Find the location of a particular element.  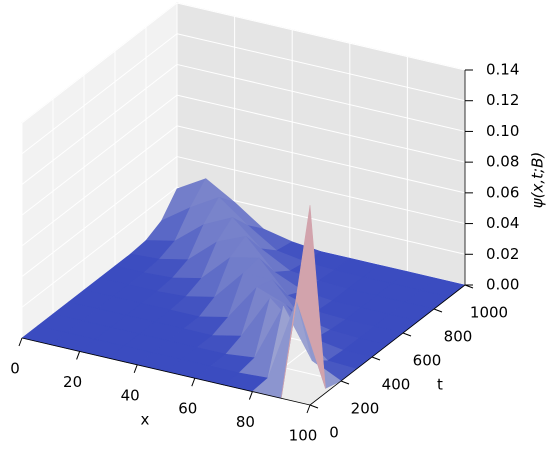

x-tick-label: 20 is located at coordinates (72, 382).